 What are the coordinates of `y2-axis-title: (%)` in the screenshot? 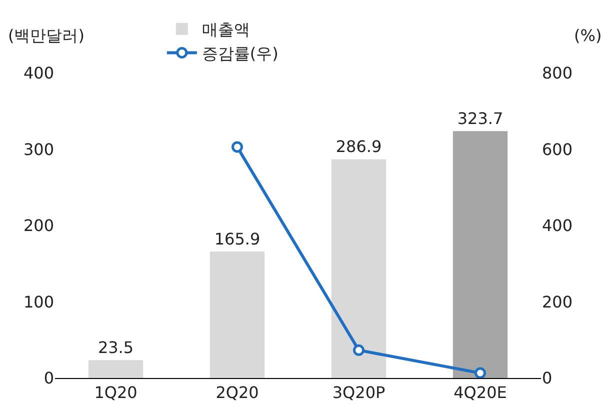 It's located at (588, 35).